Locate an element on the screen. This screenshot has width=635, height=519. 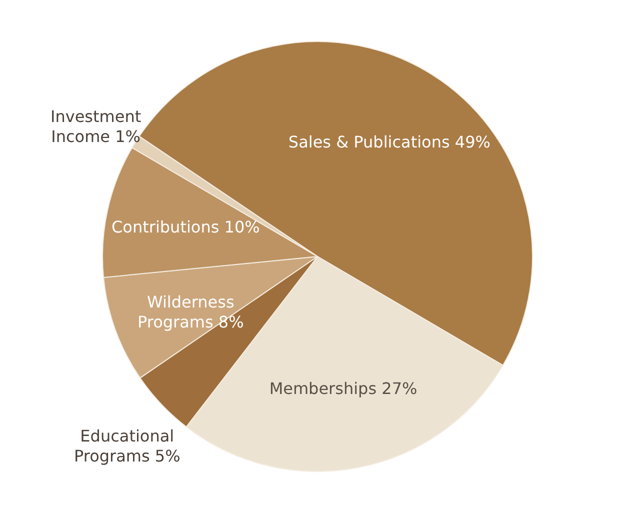
slice-label: Memberships 27% is located at coordinates (343, 388).